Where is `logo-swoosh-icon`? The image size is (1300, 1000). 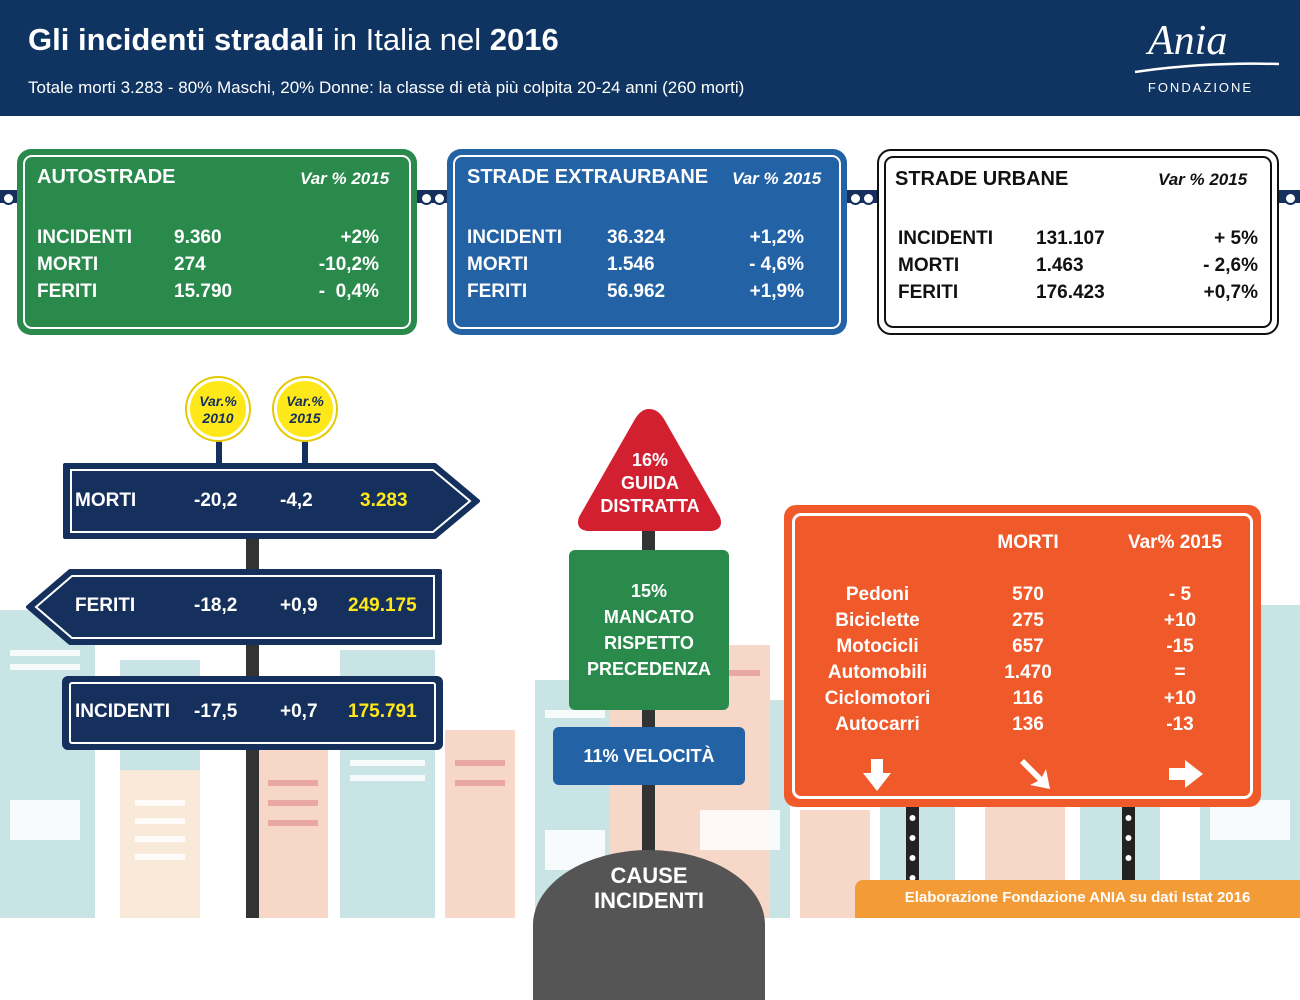 logo-swoosh-icon is located at coordinates (1207, 68).